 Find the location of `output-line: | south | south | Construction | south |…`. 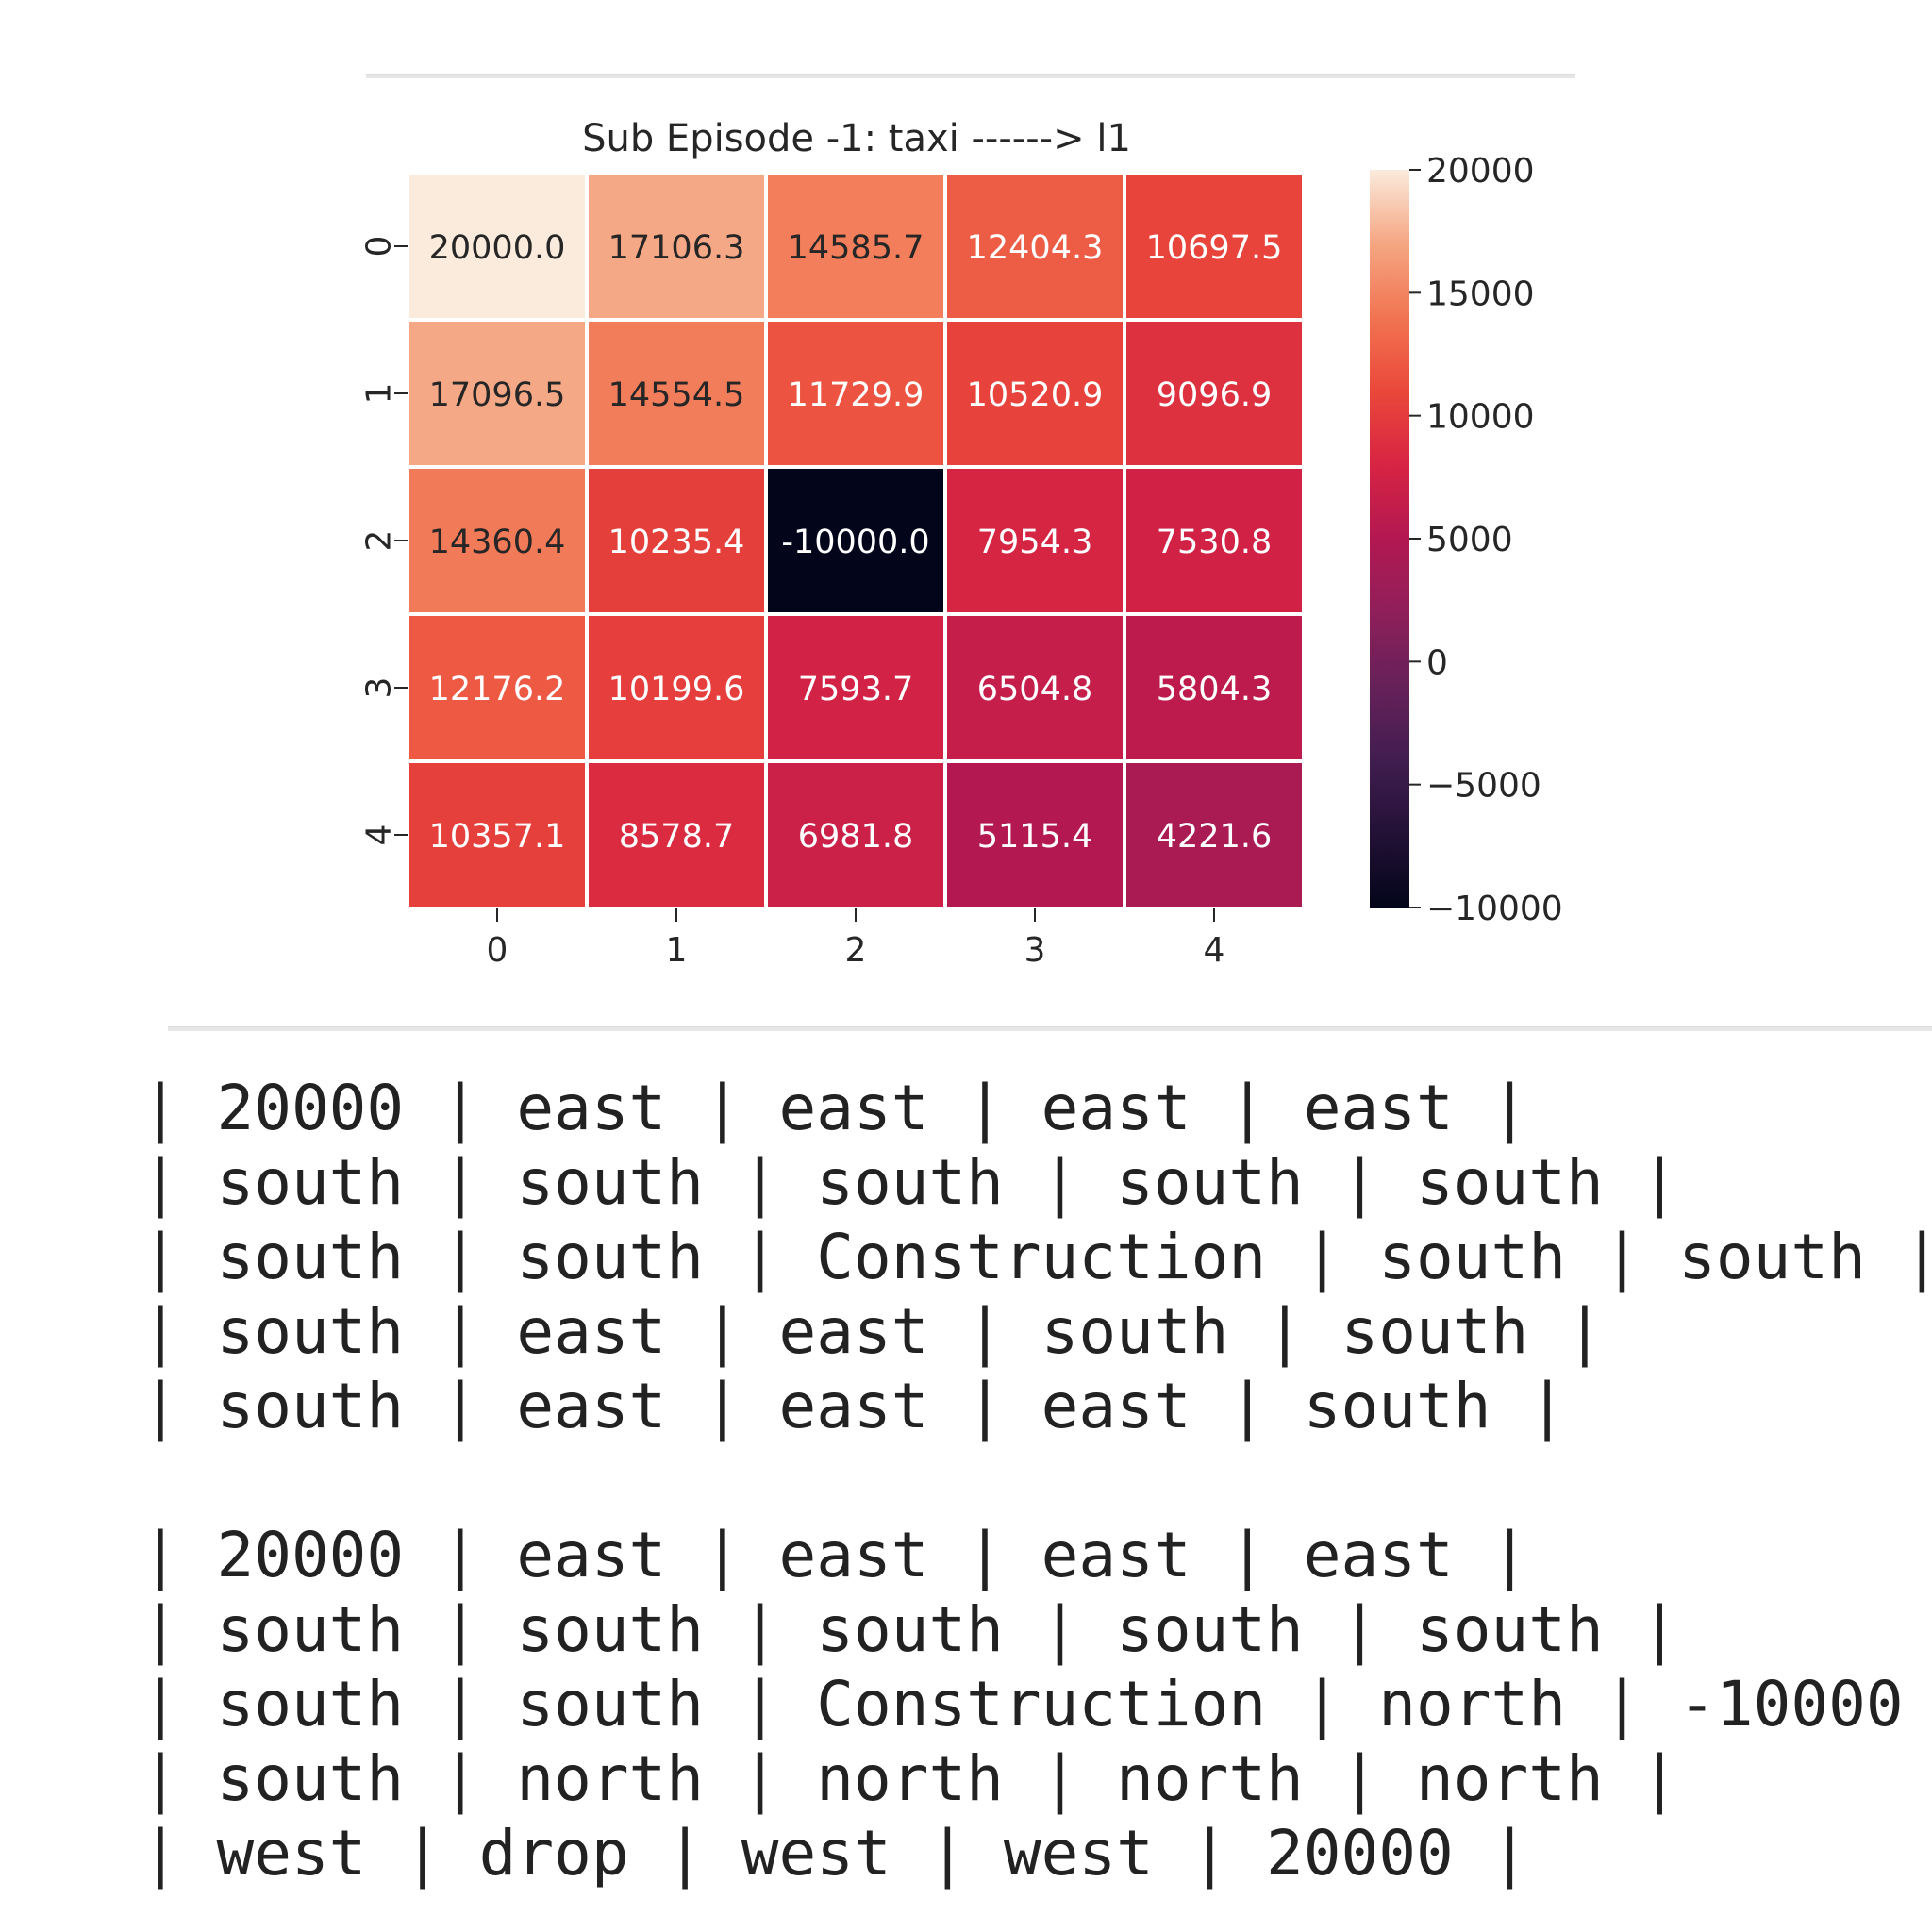

output-line: | south | south | Construction | south |… is located at coordinates (1037, 1257).